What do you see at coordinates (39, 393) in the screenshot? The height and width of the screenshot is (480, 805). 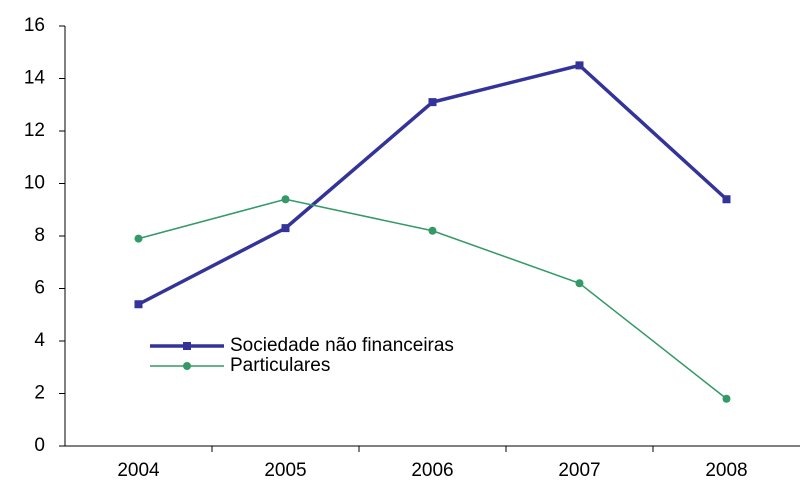 I see `y-tick-label: 2` at bounding box center [39, 393].